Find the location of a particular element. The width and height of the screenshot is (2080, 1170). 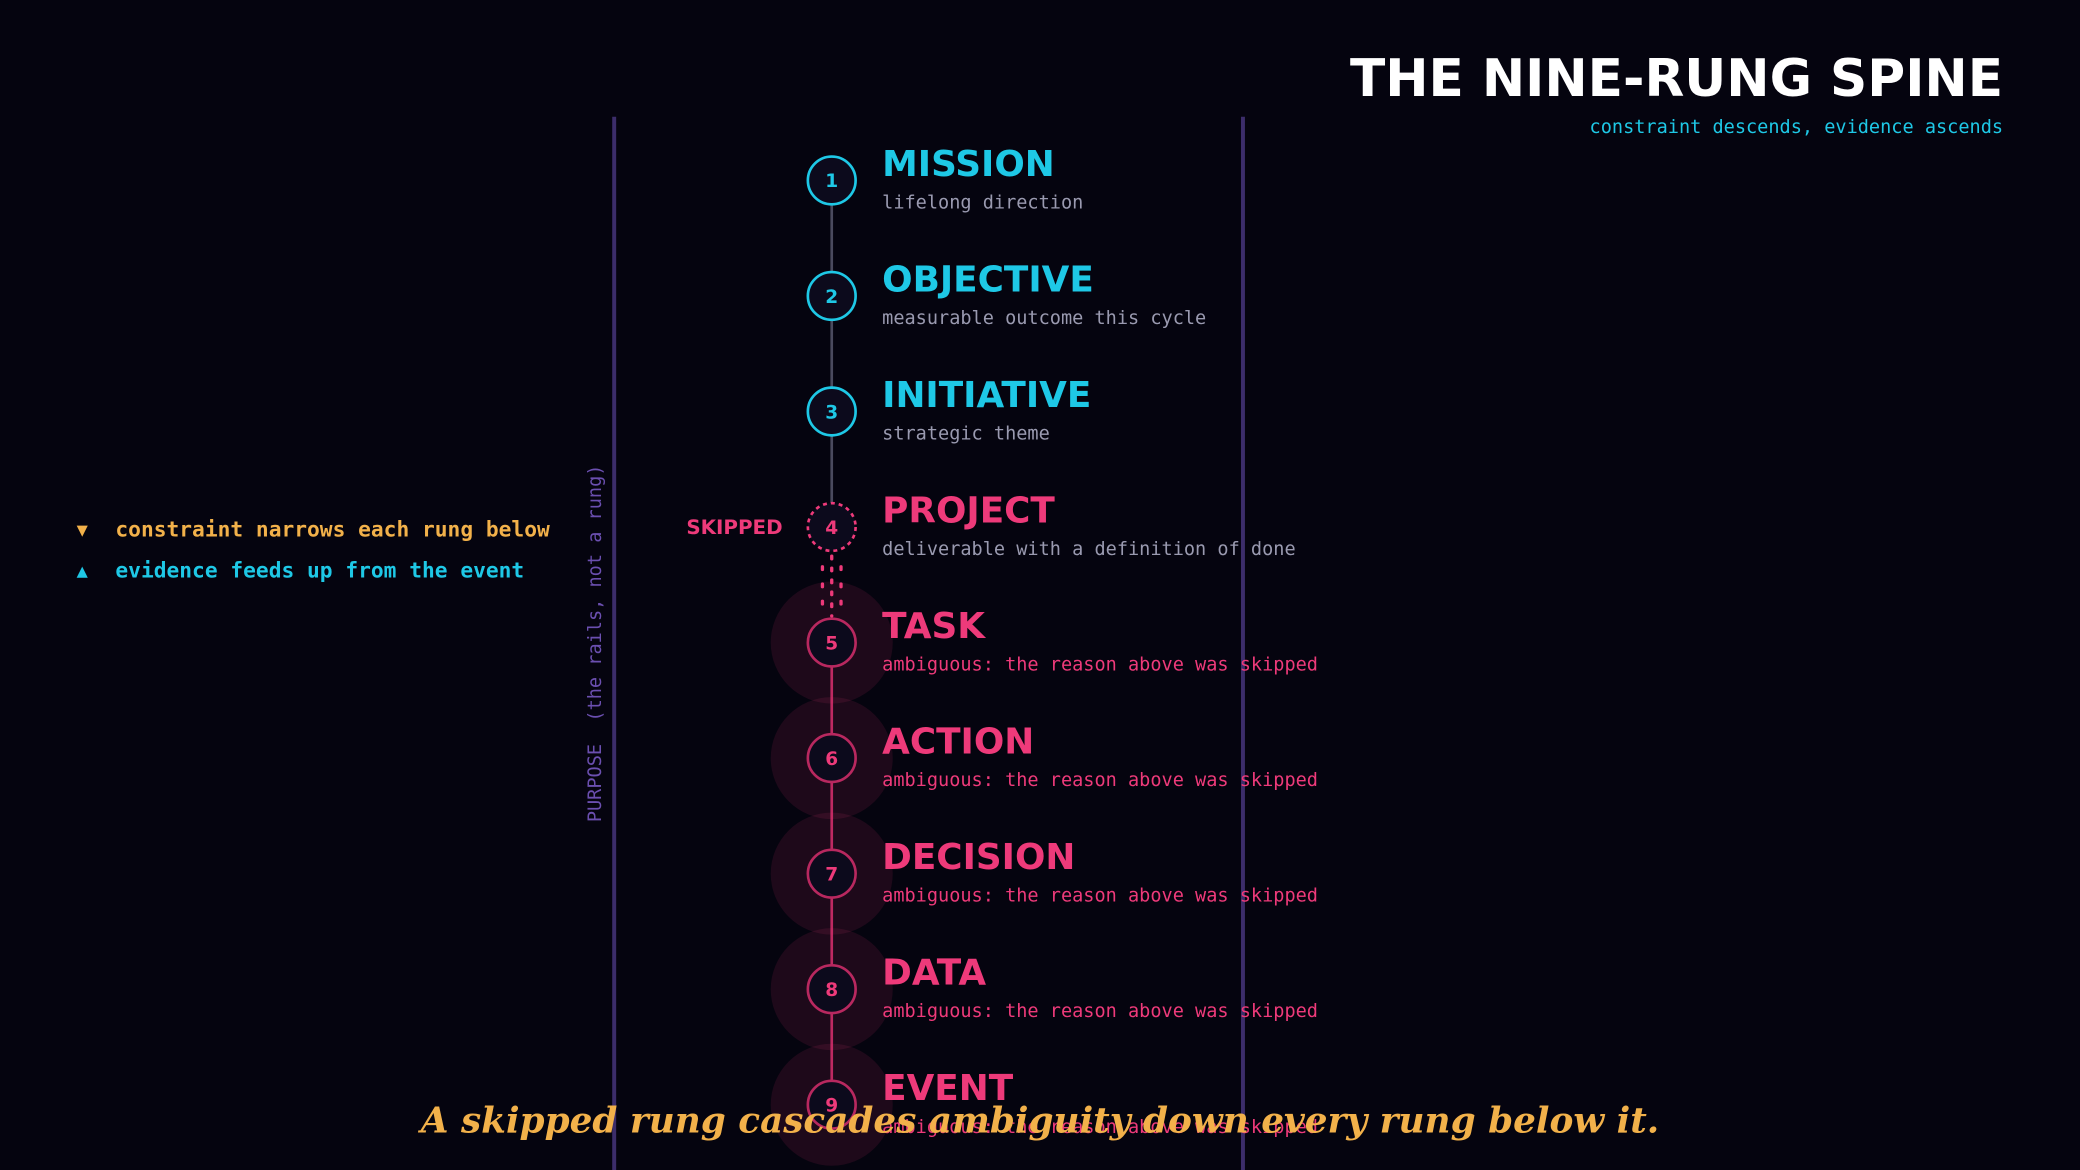

rung-name: OBJECTIVE is located at coordinates (988, 279).